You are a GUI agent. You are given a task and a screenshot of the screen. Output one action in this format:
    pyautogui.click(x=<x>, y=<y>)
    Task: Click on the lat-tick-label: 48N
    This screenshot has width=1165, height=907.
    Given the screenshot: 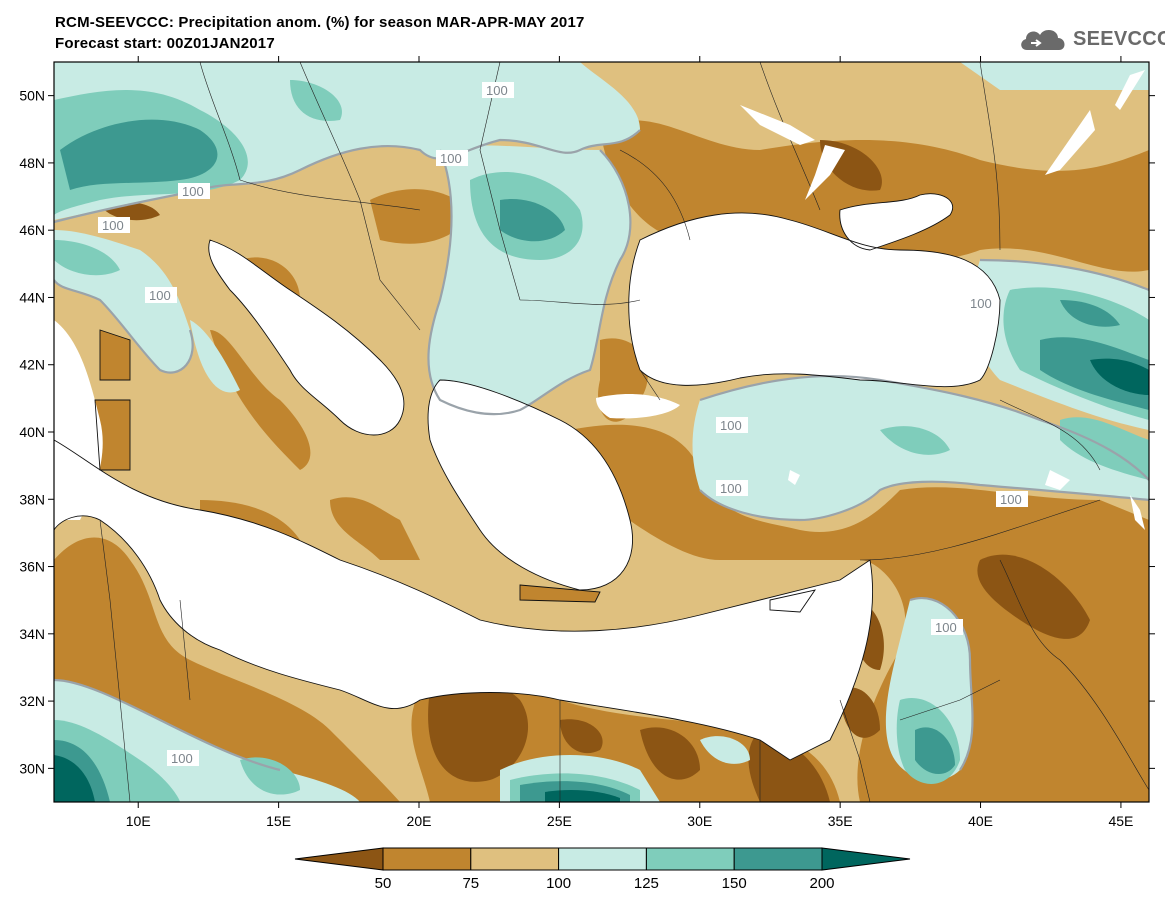 What is the action you would take?
    pyautogui.click(x=32, y=163)
    